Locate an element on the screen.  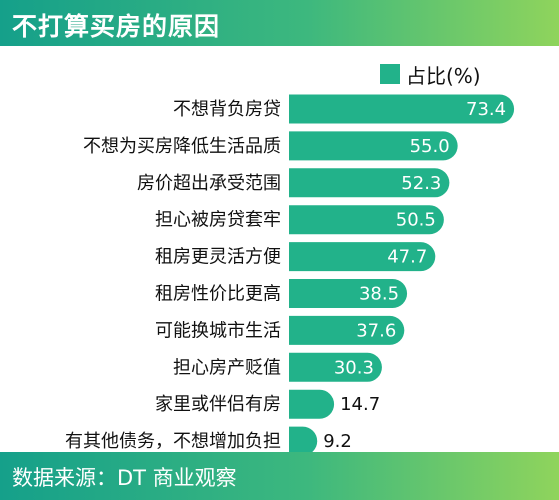
category-label: 有其他债务，不想增加负担 is located at coordinates (173, 441).